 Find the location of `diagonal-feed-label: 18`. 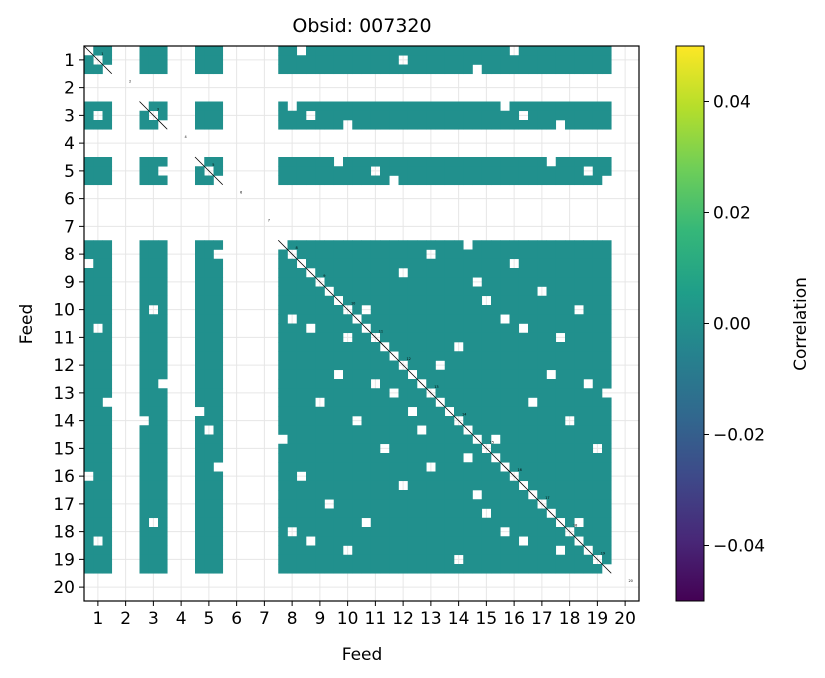

diagonal-feed-label: 18 is located at coordinates (575, 526).